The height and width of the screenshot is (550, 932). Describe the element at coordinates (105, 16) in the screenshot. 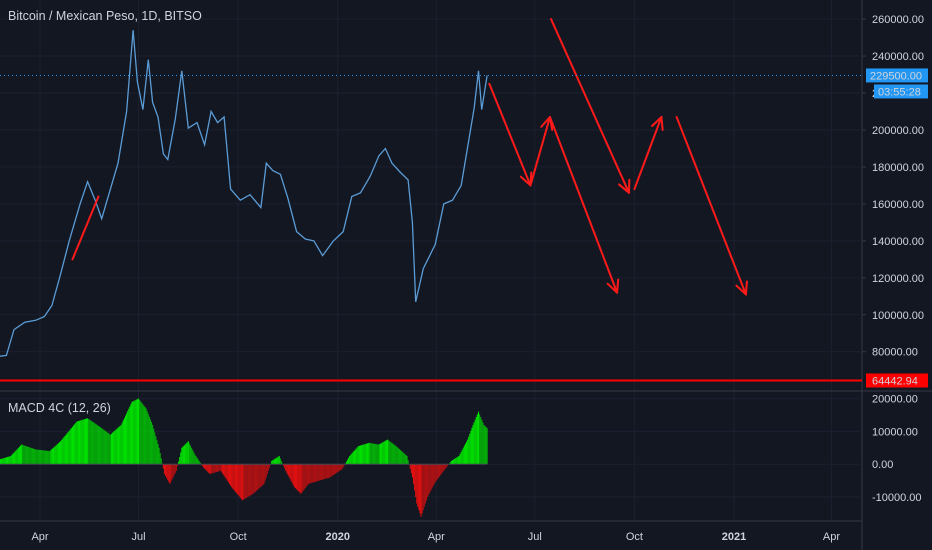

I see `chart-title: Bitcoin / Mexican Peso, 1D, BITSO` at that location.